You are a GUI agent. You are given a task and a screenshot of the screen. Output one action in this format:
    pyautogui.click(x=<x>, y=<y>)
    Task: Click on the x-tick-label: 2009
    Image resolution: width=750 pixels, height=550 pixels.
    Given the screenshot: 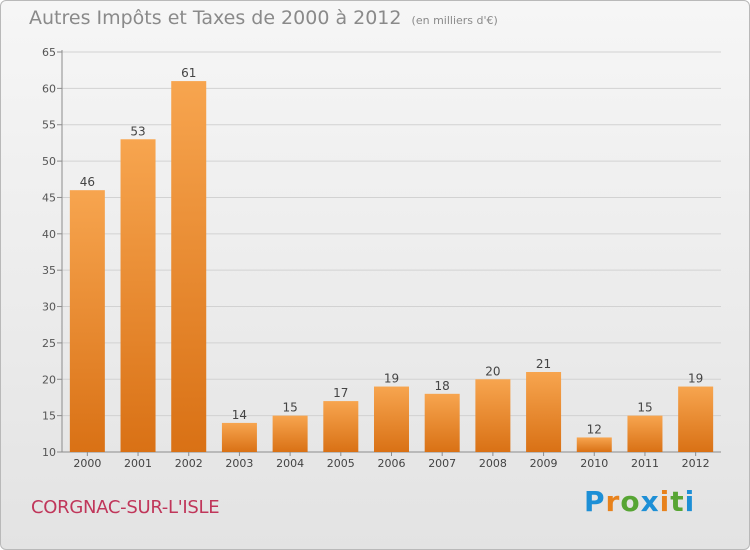 What is the action you would take?
    pyautogui.click(x=544, y=463)
    